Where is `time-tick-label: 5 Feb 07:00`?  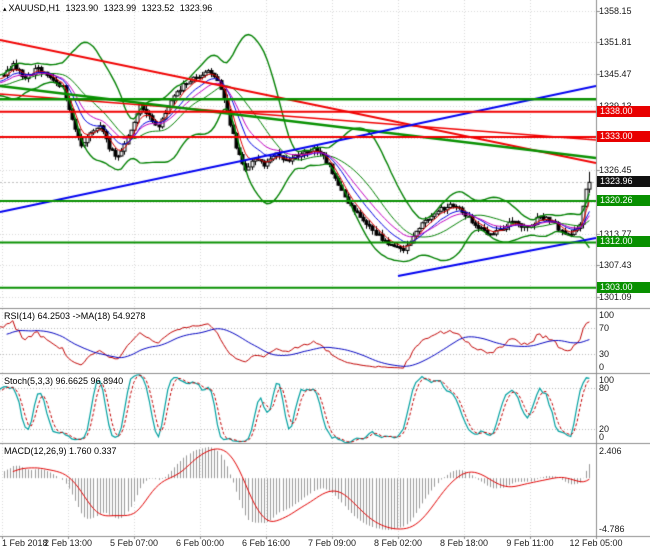
time-tick-label: 5 Feb 07:00 is located at coordinates (134, 543).